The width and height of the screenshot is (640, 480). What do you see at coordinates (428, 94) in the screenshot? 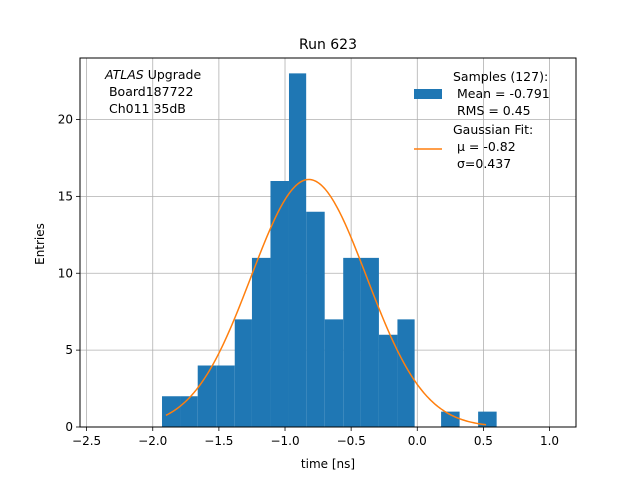
I see `legend-samples-swatch` at bounding box center [428, 94].